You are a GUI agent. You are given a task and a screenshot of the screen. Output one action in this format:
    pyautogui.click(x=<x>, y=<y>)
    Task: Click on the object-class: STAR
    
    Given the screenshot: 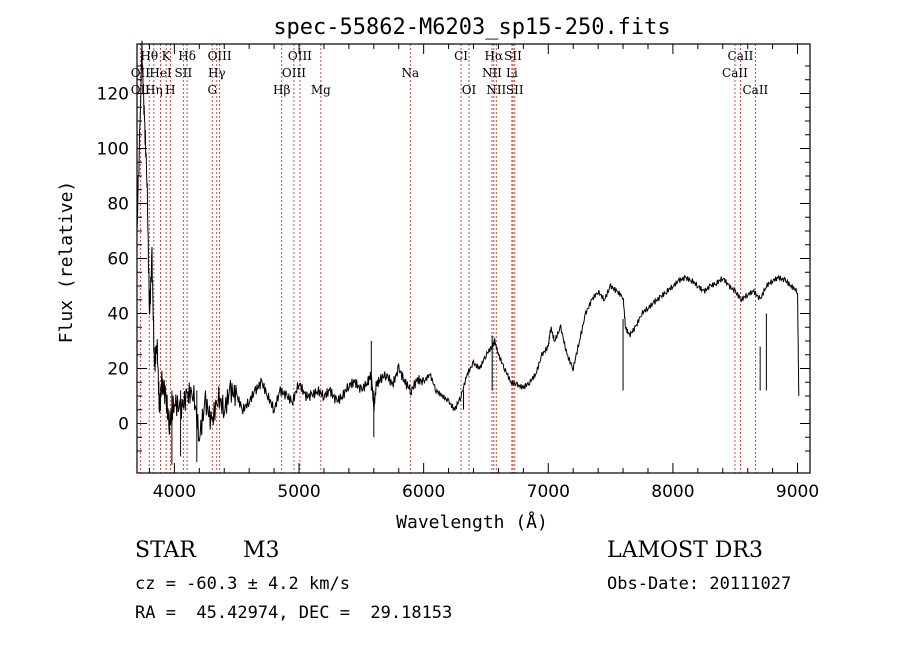 What is the action you would take?
    pyautogui.click(x=165, y=550)
    